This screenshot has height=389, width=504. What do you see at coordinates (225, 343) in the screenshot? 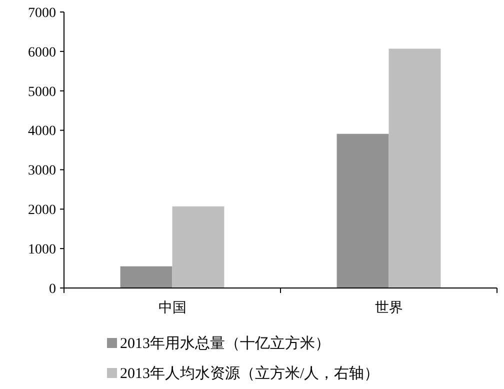
I see `legend-label: 2013年用水总量（十亿立方米）` at bounding box center [225, 343].